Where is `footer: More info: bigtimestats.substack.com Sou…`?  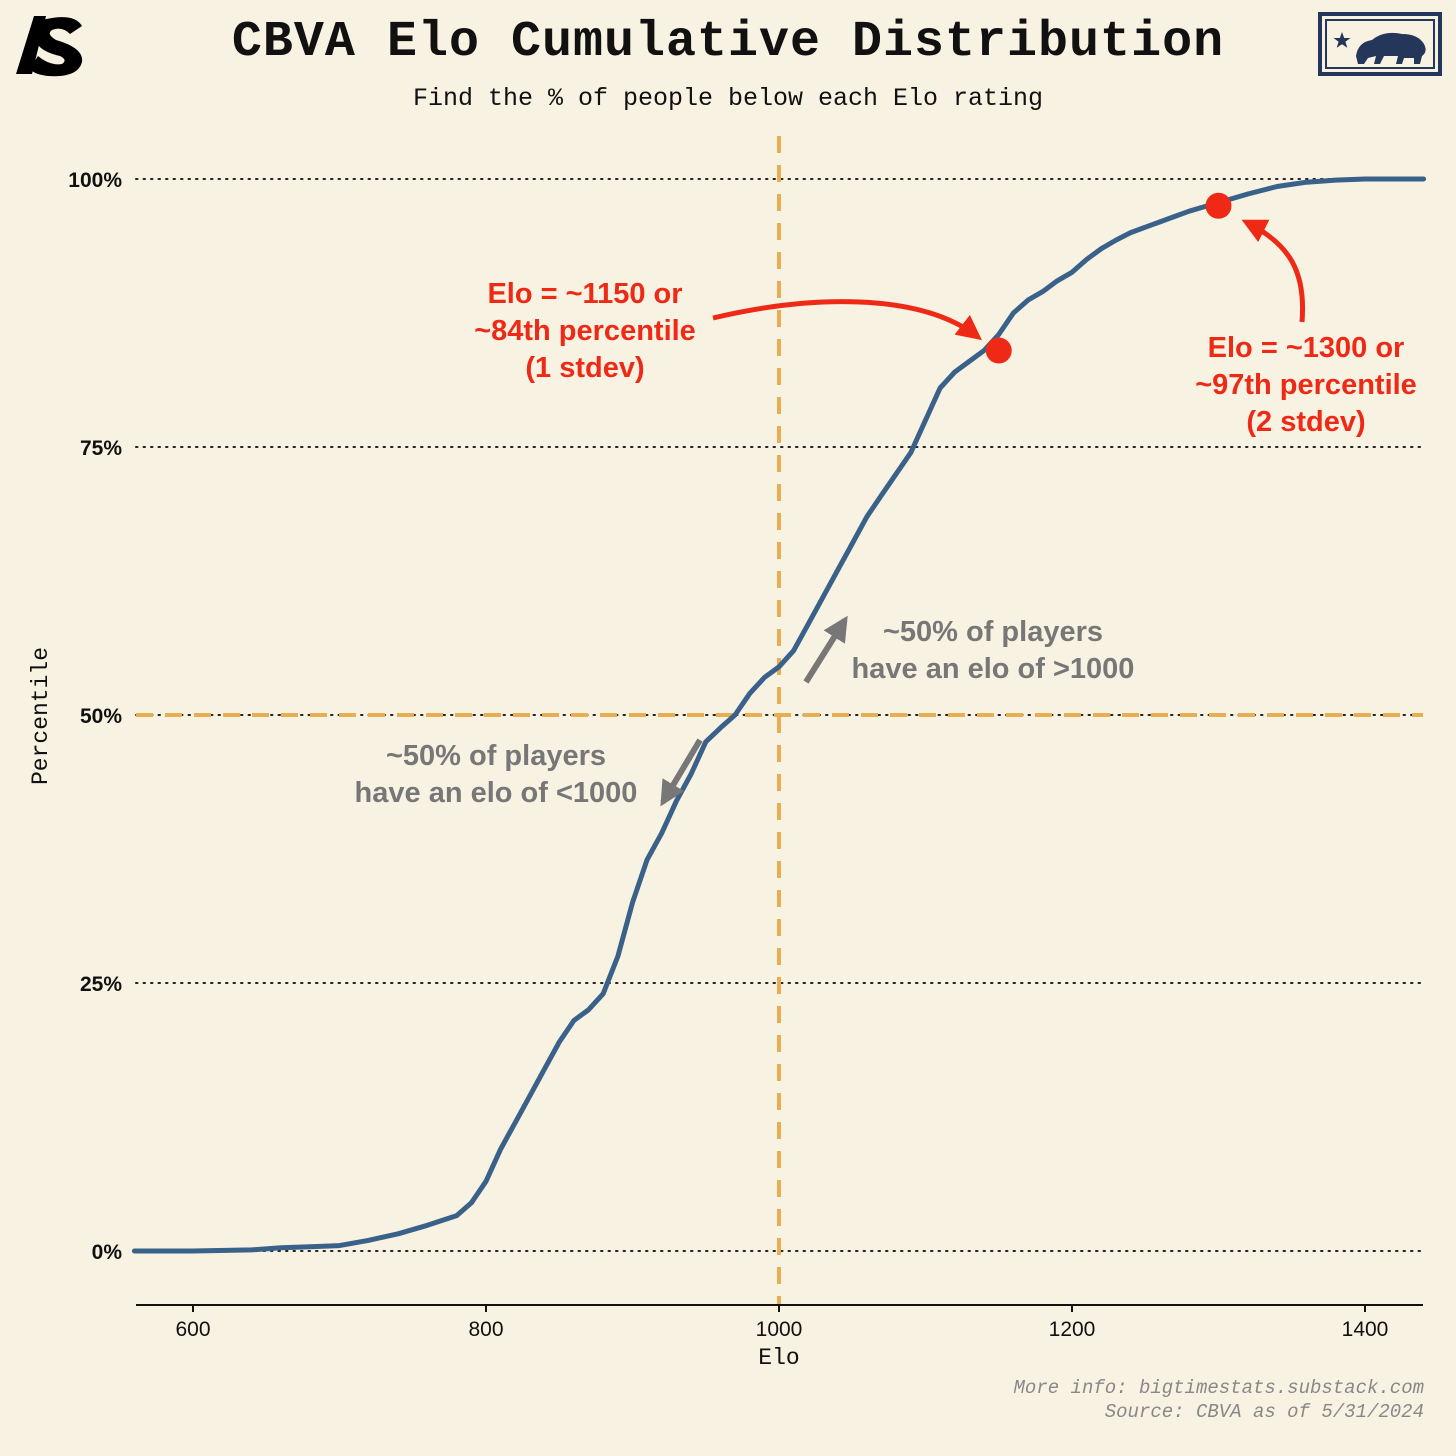
footer: More info: bigtimestats.substack.com Sou… is located at coordinates (1219, 1400).